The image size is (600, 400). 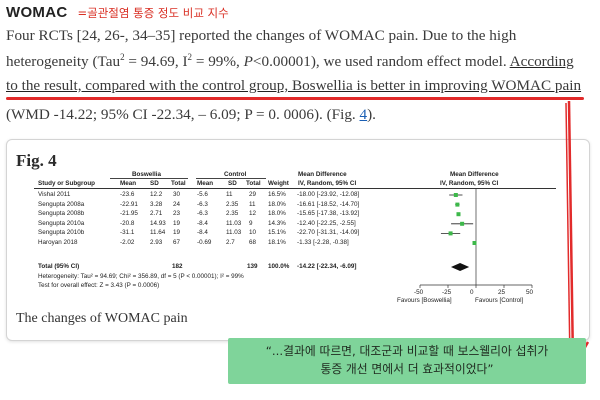 What do you see at coordinates (202, 194) in the screenshot?
I see `study-cell-mean_c: -5.6` at bounding box center [202, 194].